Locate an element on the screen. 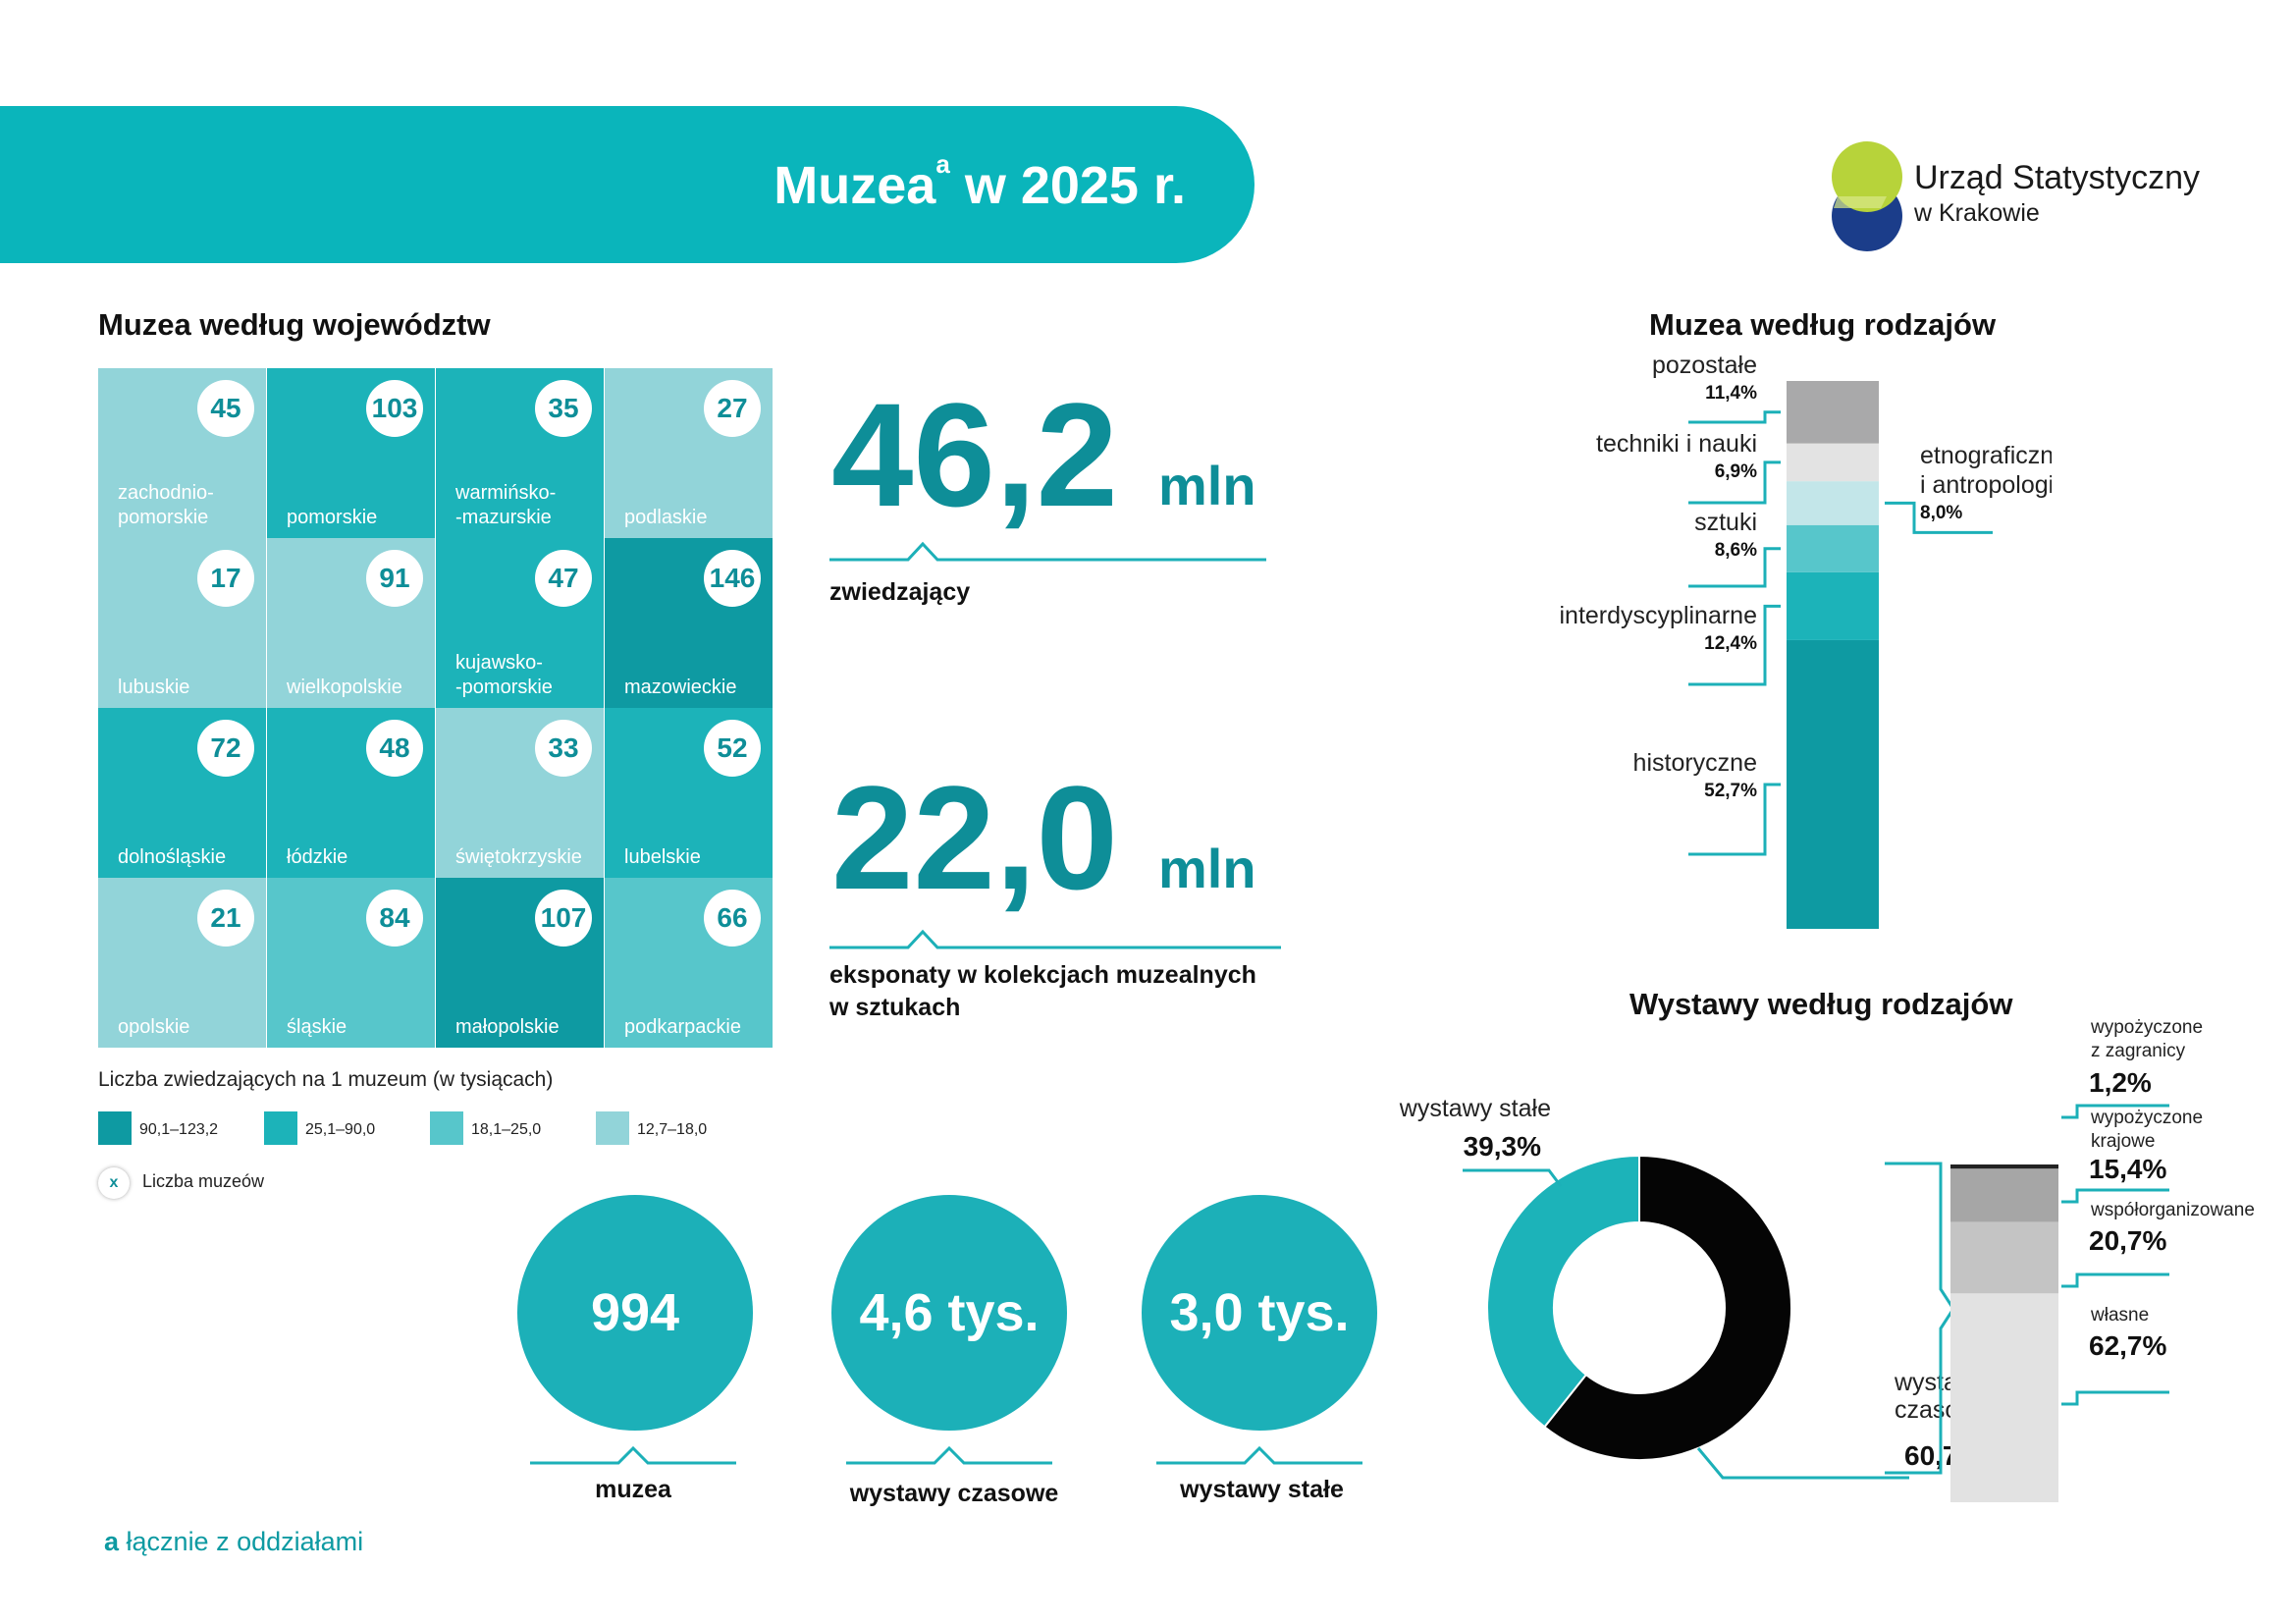  voivodeship-cell: 27 podlaskie is located at coordinates (689, 453).